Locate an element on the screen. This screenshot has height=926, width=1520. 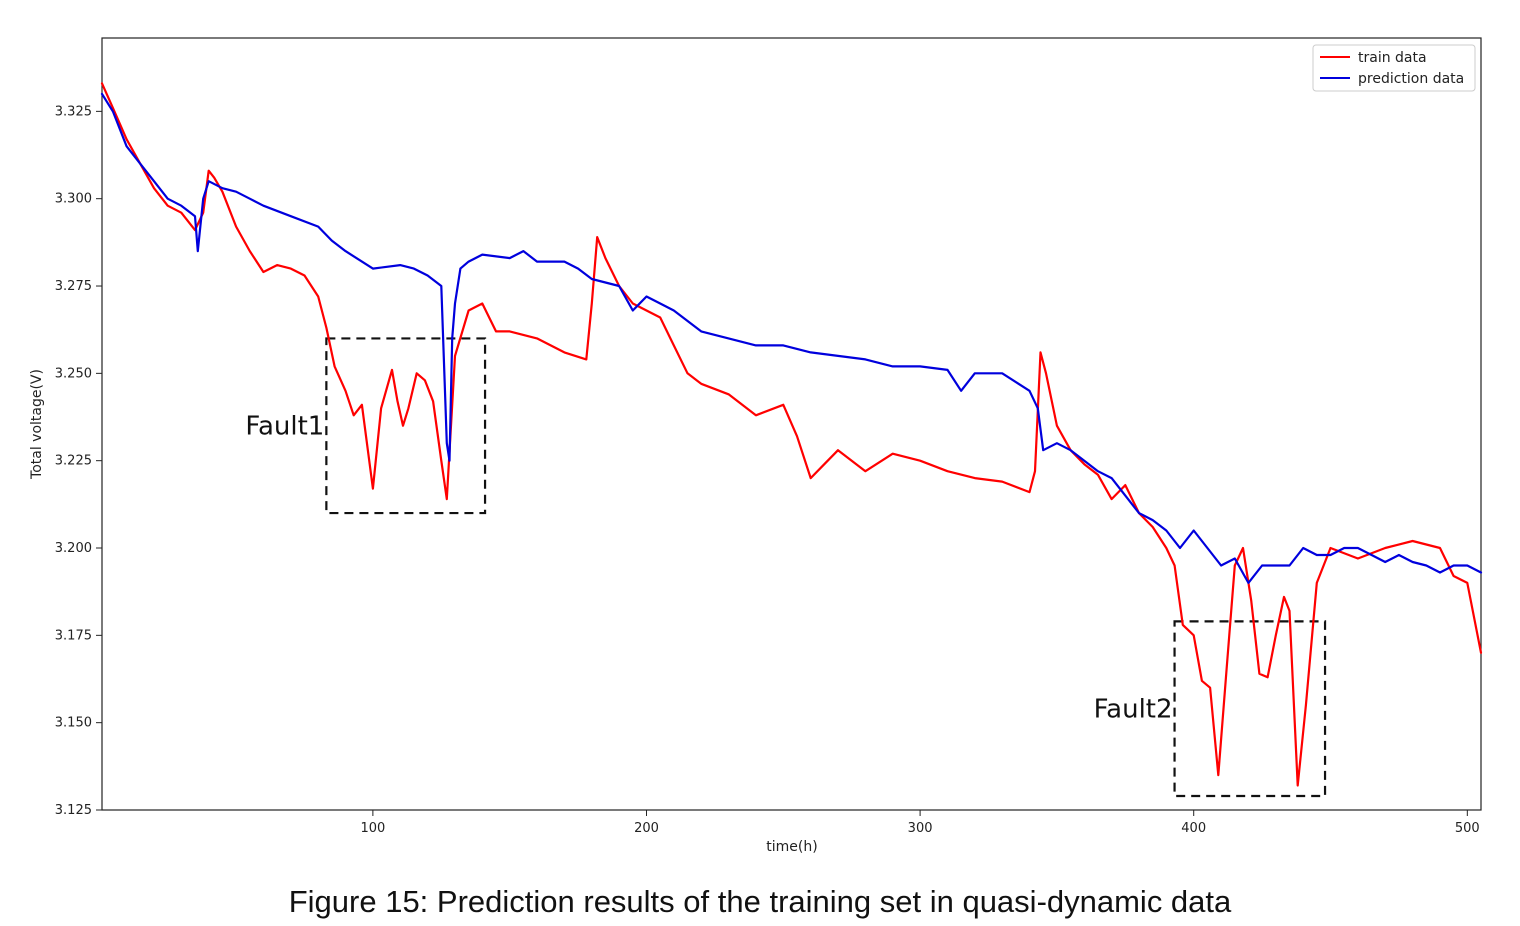
x-tick-label: 100 is located at coordinates (372, 828).